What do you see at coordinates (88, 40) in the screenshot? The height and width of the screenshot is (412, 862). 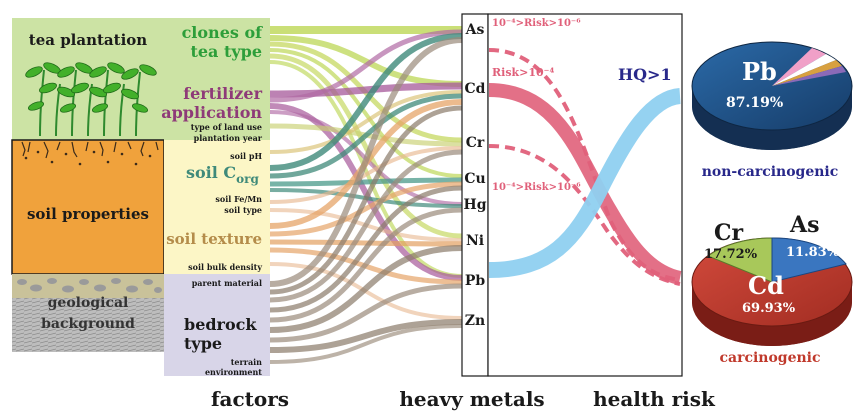 I see `tea-plantation-label: tea plantation` at bounding box center [88, 40].